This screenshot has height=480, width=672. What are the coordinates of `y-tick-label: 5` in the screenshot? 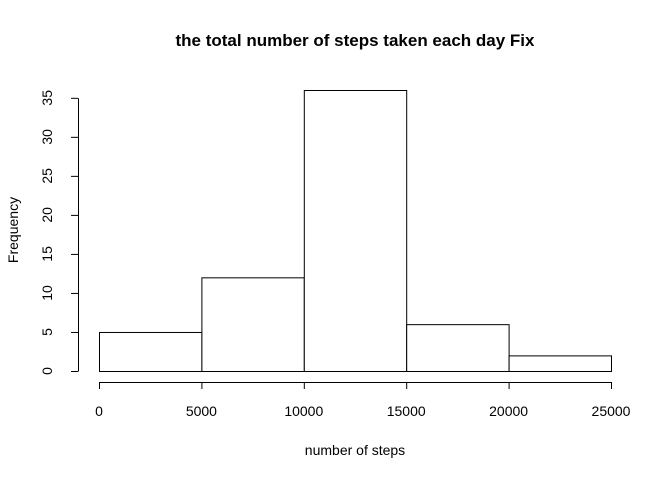 It's located at (47, 332).